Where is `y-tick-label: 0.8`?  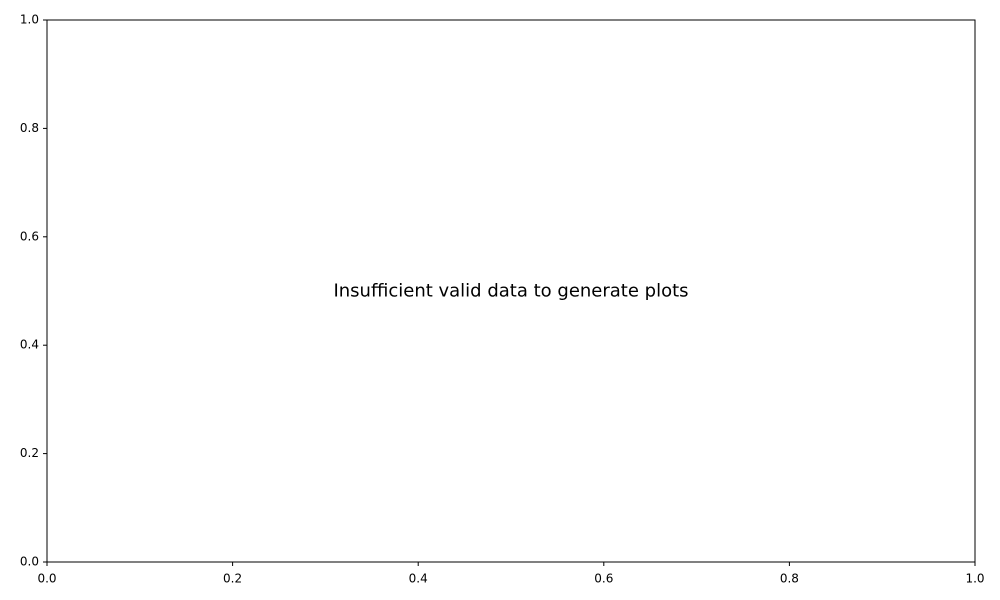
y-tick-label: 0.8 is located at coordinates (29, 128).